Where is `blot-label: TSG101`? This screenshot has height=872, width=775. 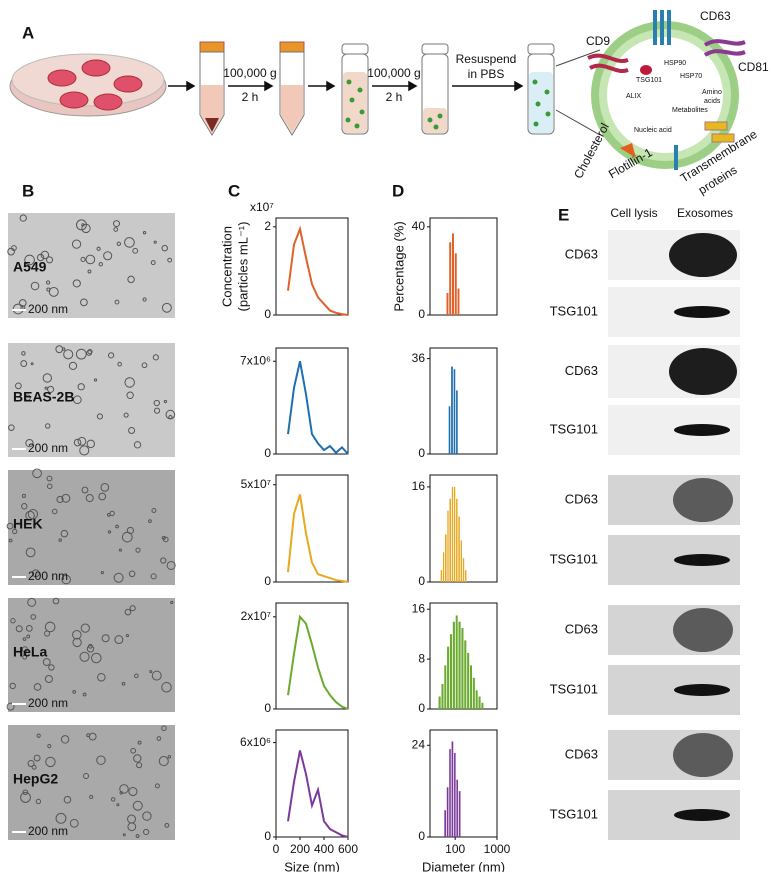 blot-label: TSG101 is located at coordinates (574, 558).